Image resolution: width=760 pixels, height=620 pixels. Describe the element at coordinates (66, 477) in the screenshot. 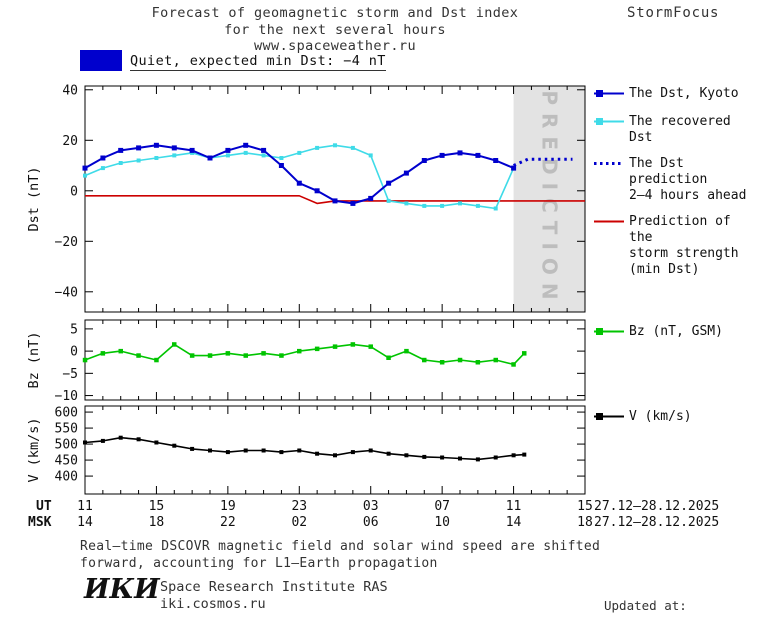

I see `svg-text: 400` at that location.